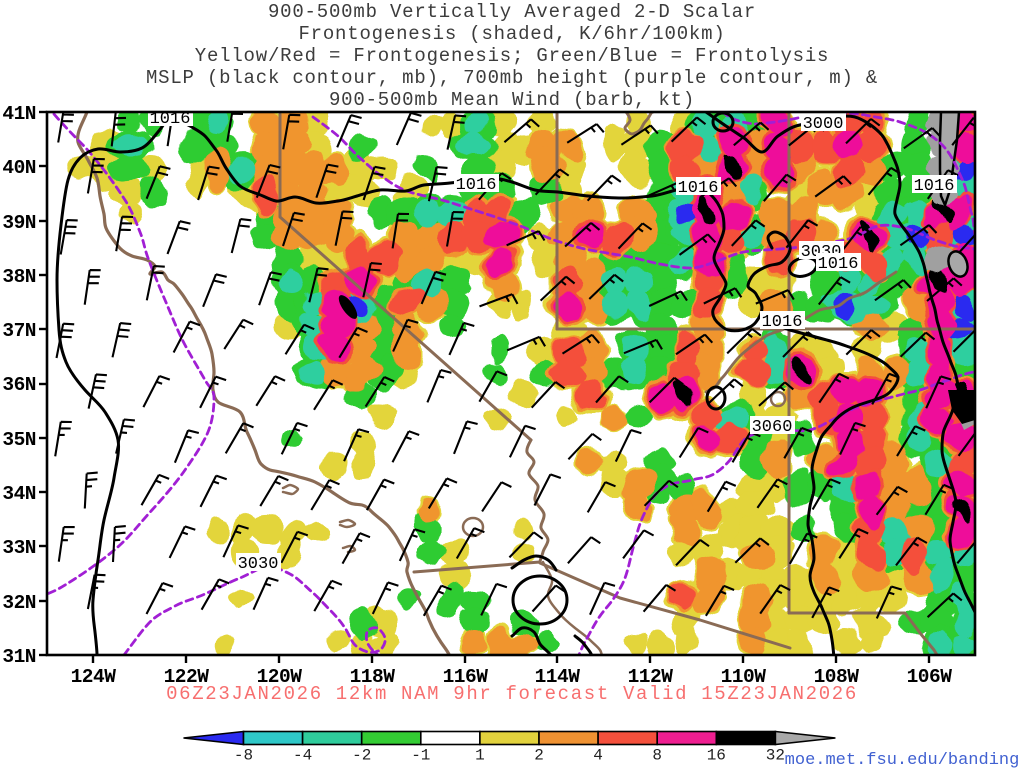  What do you see at coordinates (420, 756) in the screenshot?
I see `svg-text: -1` at bounding box center [420, 756].